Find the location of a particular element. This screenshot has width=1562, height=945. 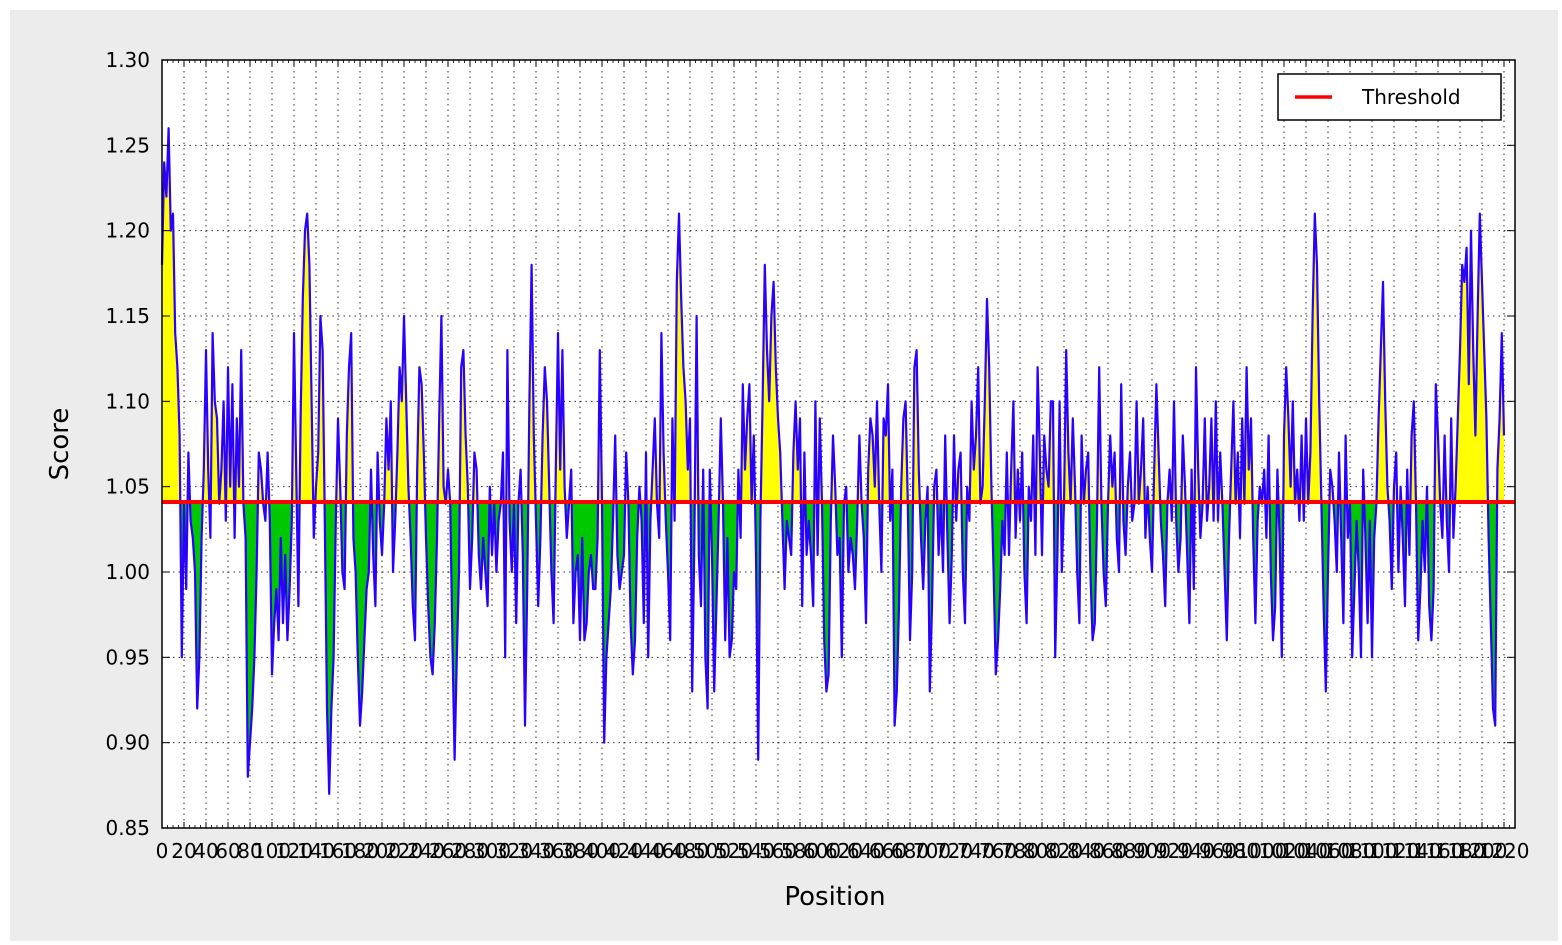

x-tick-label: 1100 is located at coordinates (1372, 851).